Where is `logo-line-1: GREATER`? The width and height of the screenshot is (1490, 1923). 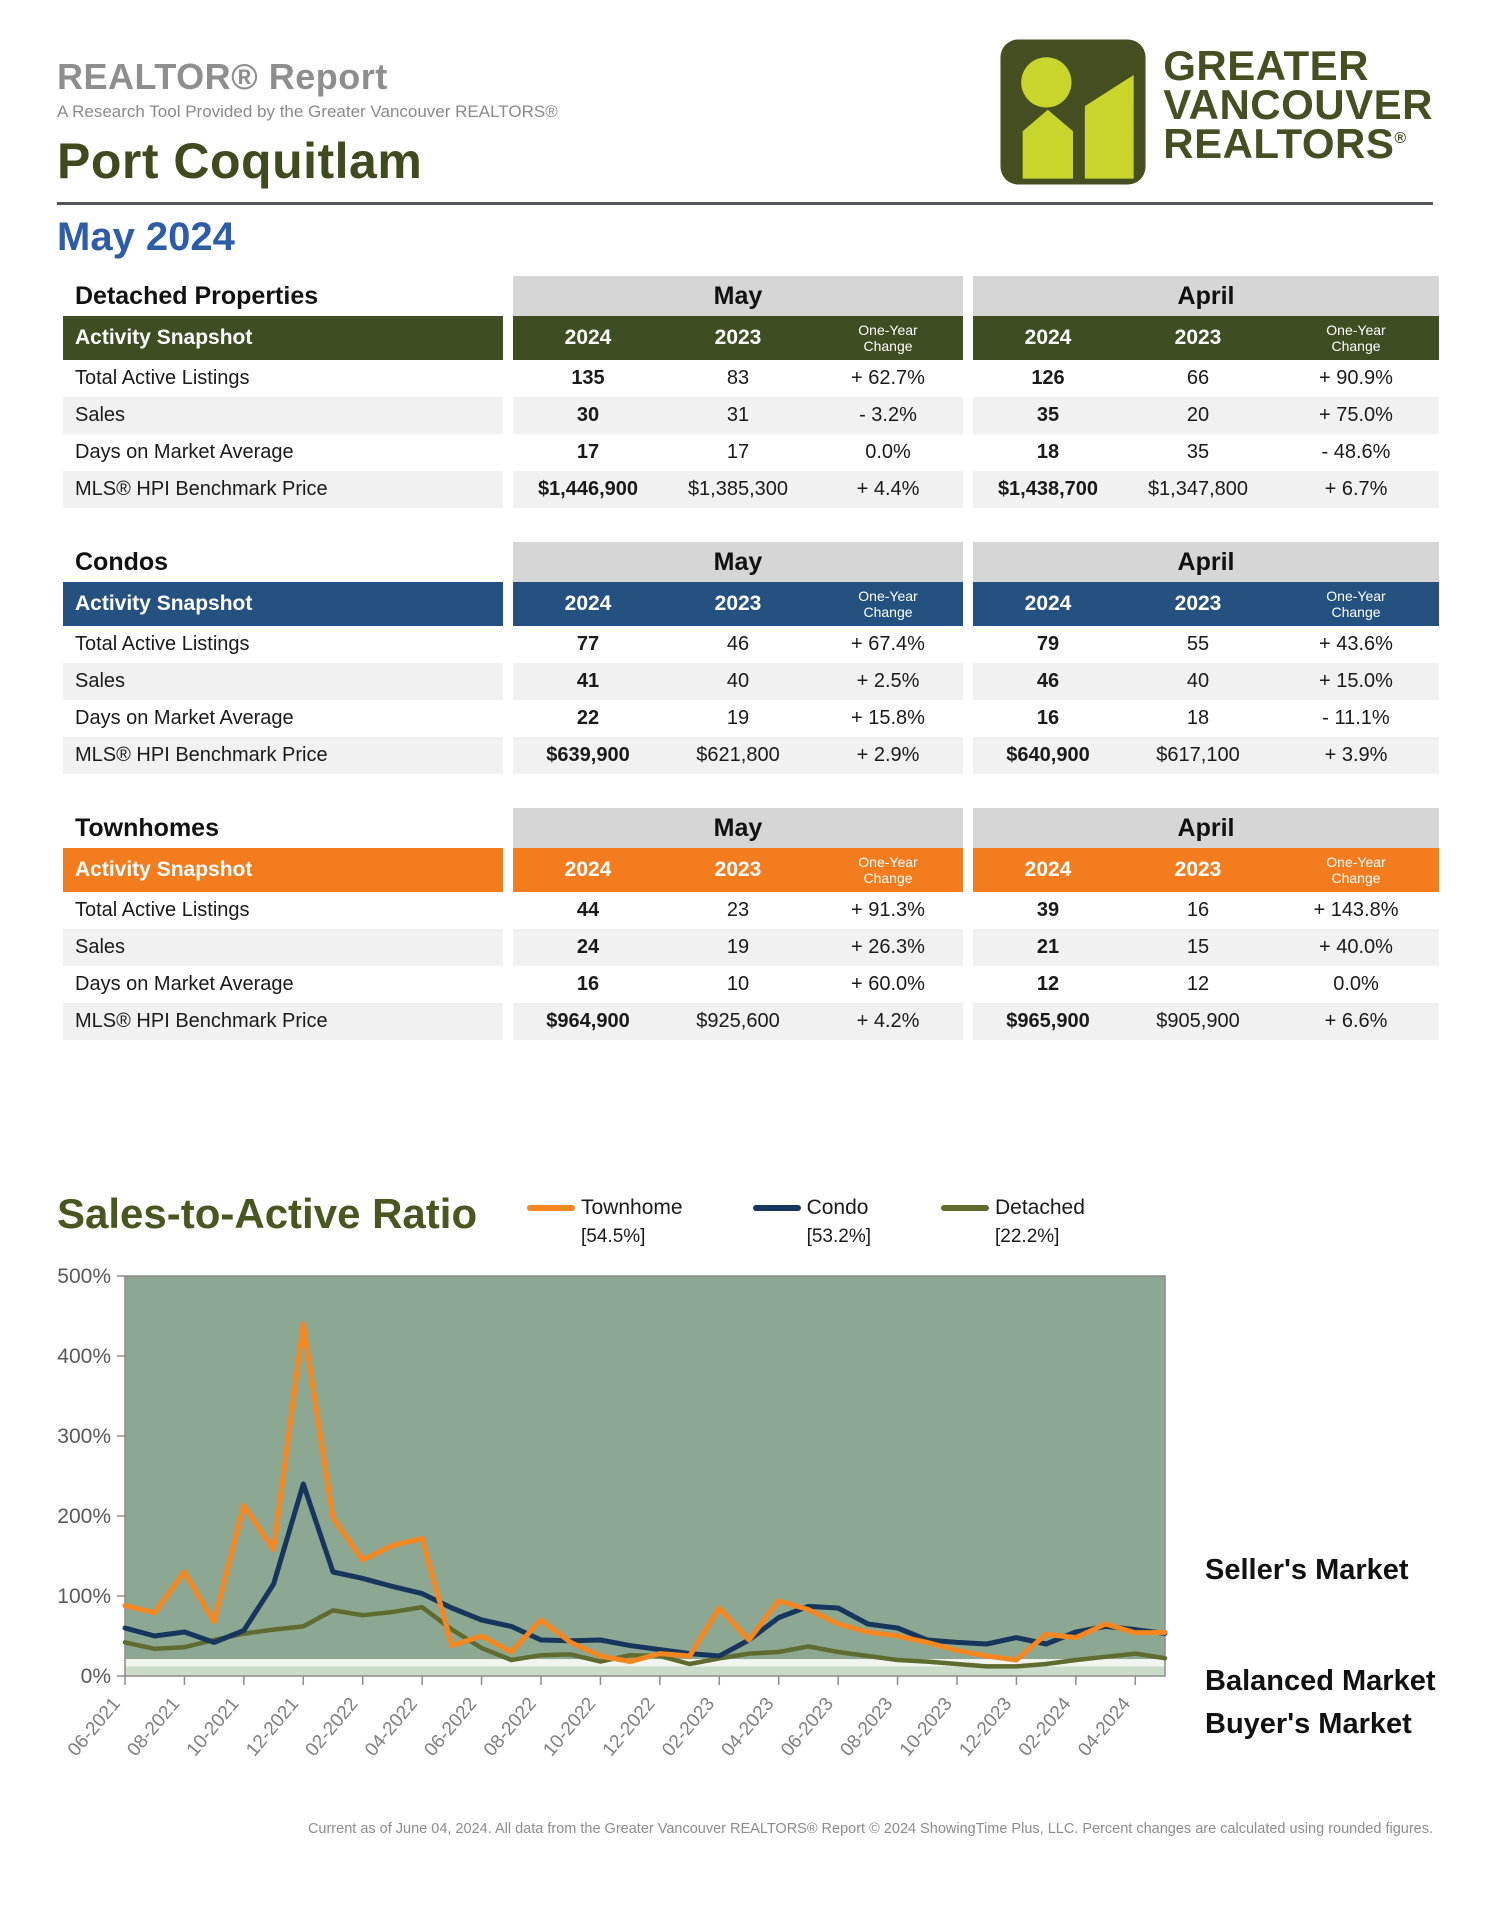 logo-line-1: GREATER is located at coordinates (1266, 65).